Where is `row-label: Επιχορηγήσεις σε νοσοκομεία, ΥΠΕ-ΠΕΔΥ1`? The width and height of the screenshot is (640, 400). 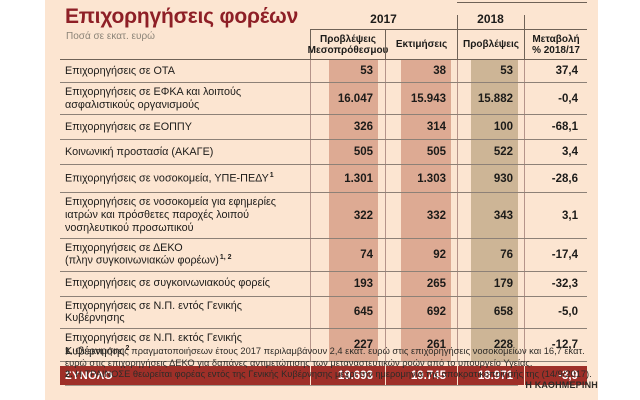
row-label: Επιχορηγήσεις σε νοσοκομεία, ΥΠΕ-ΠΕΔΥ1 is located at coordinates (169, 178).